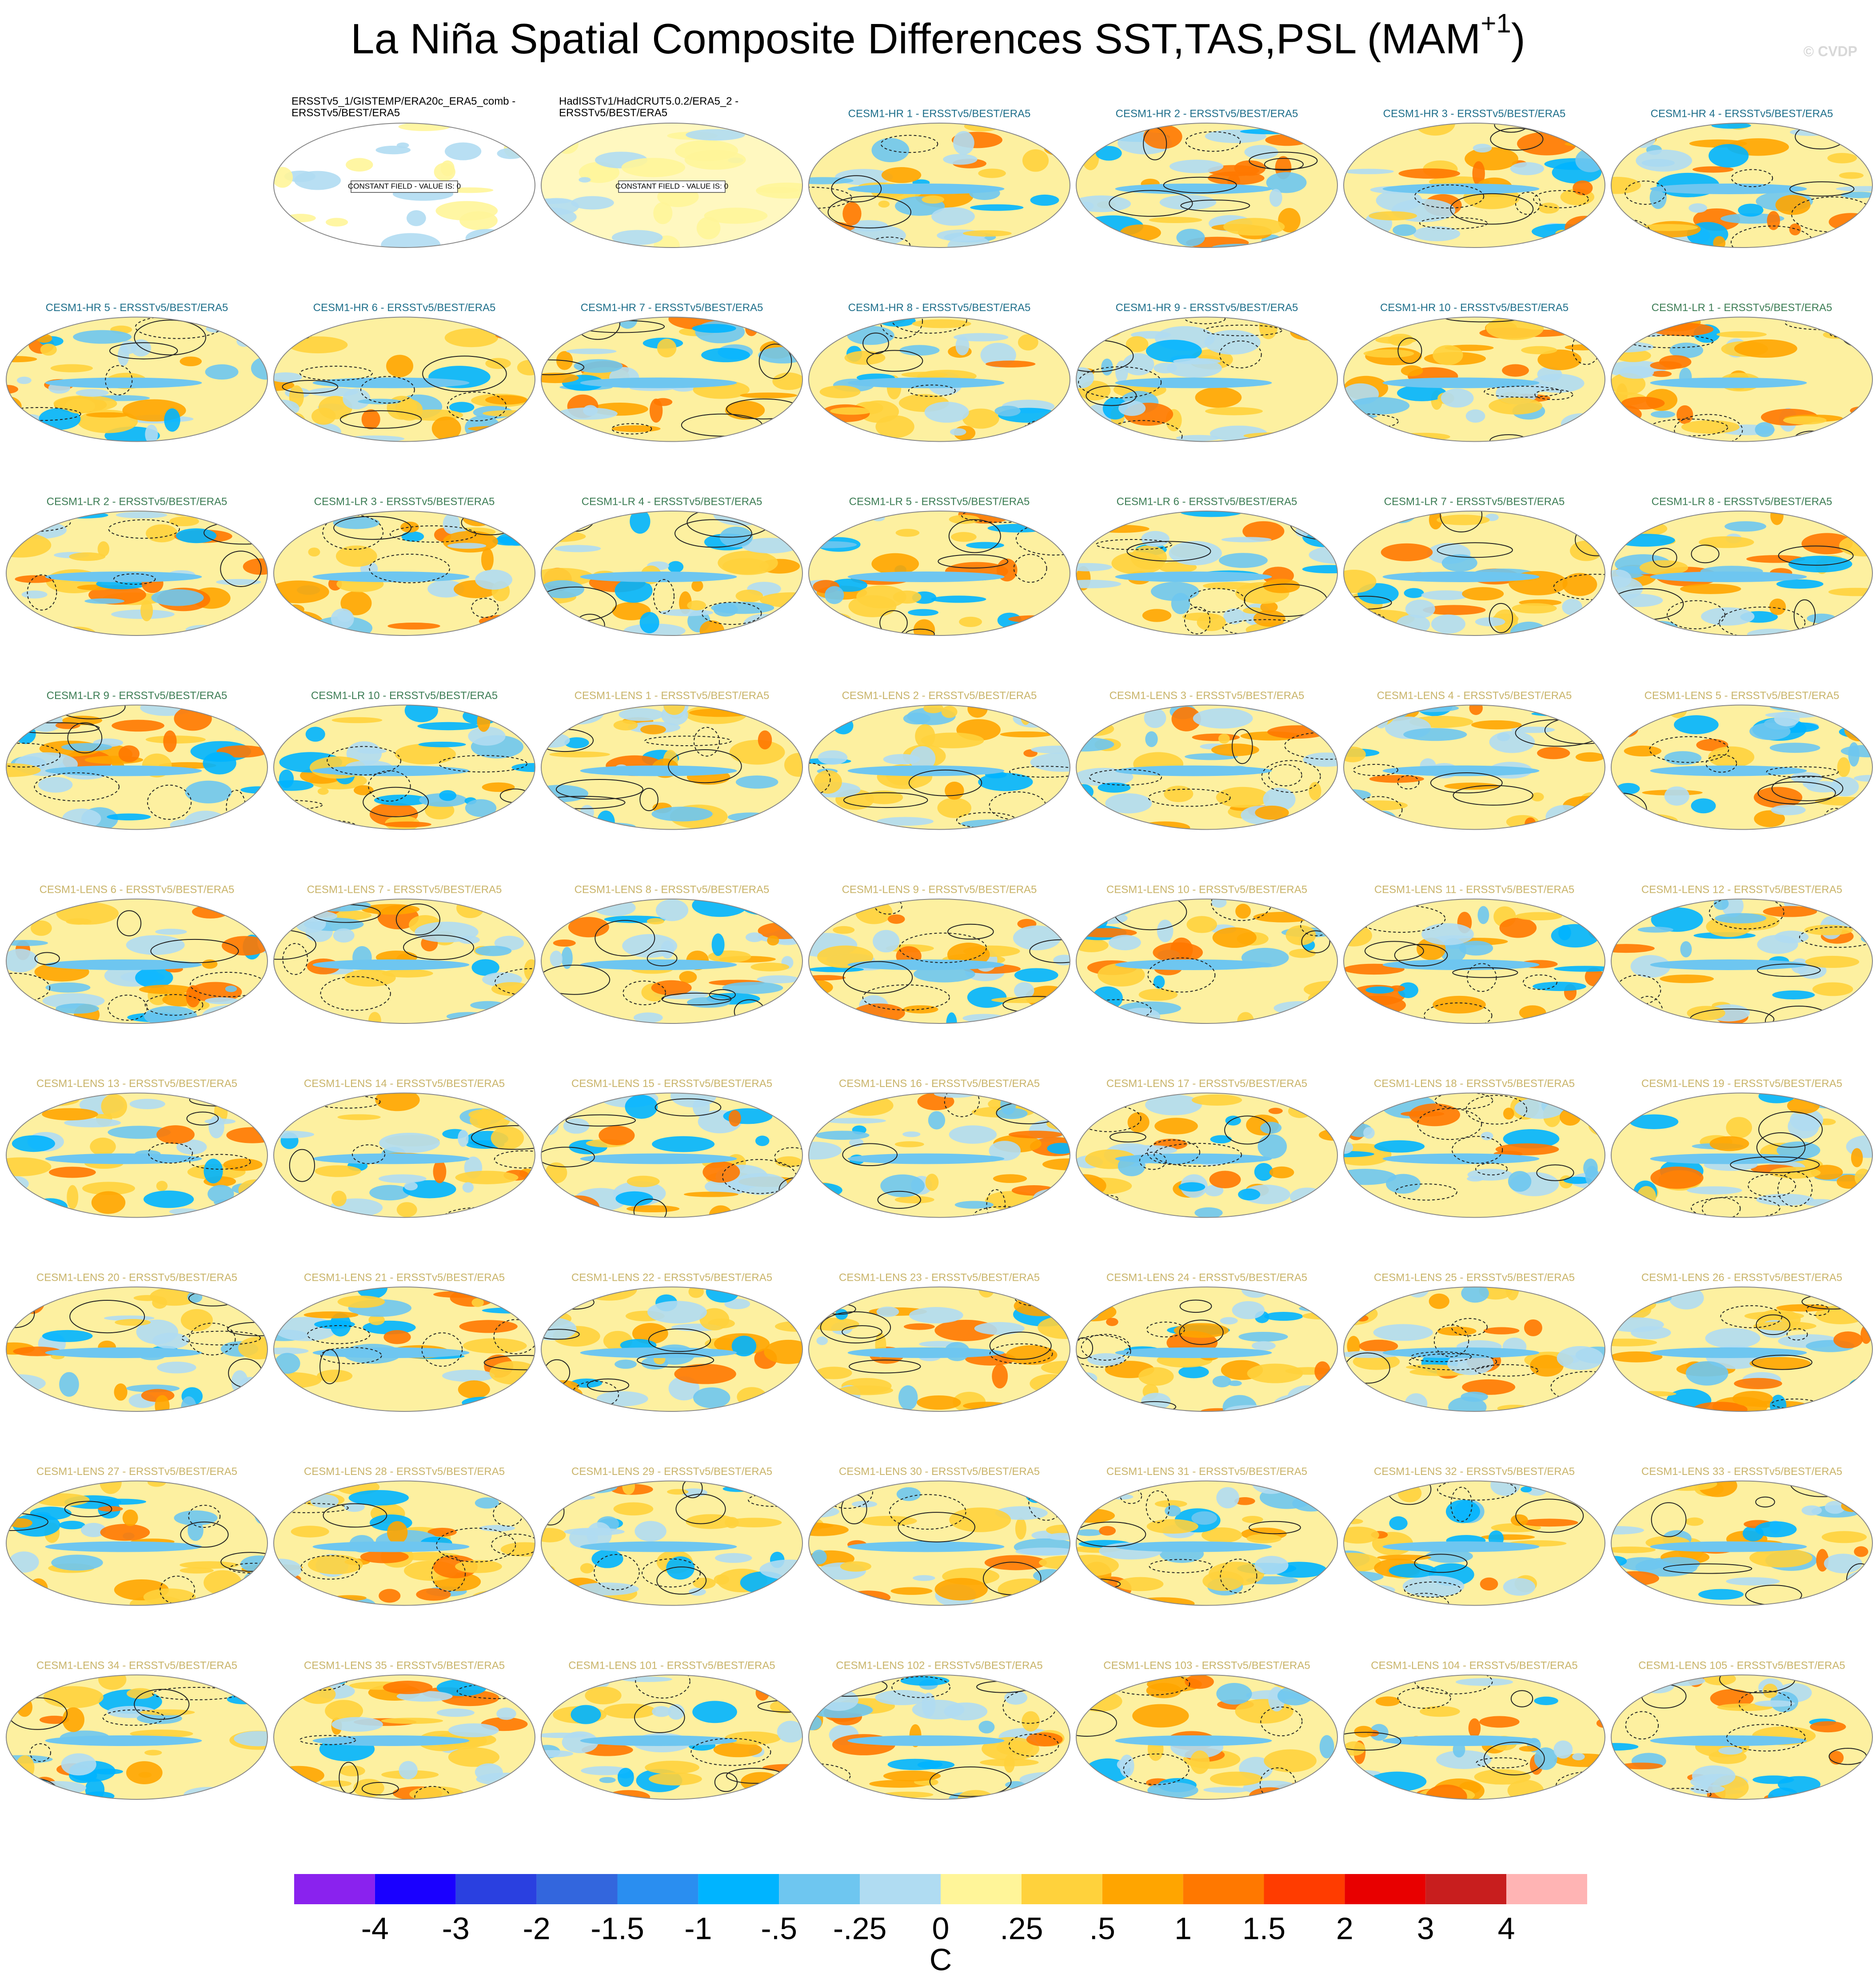  I want to click on map-panel: CESM1-LENS 28 - ERSSTv5/BEST/ERA5, so click(404, 1536).